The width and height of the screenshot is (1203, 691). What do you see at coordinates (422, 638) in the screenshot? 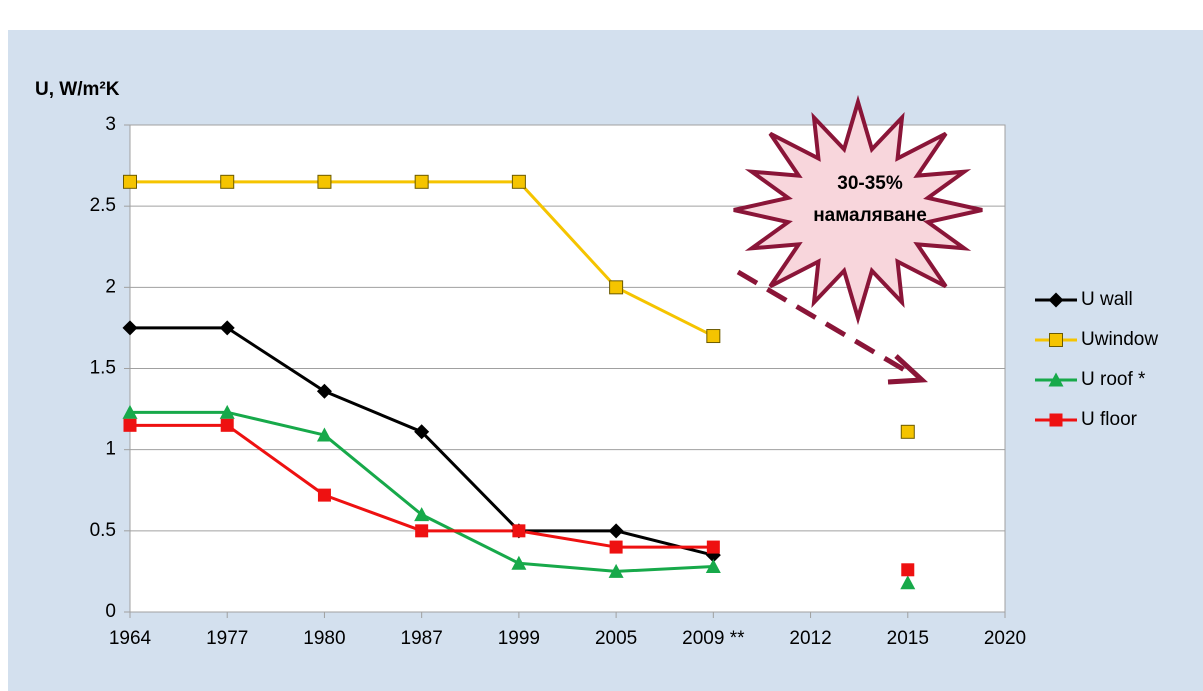
I see `x-tick-label: 1987` at bounding box center [422, 638].